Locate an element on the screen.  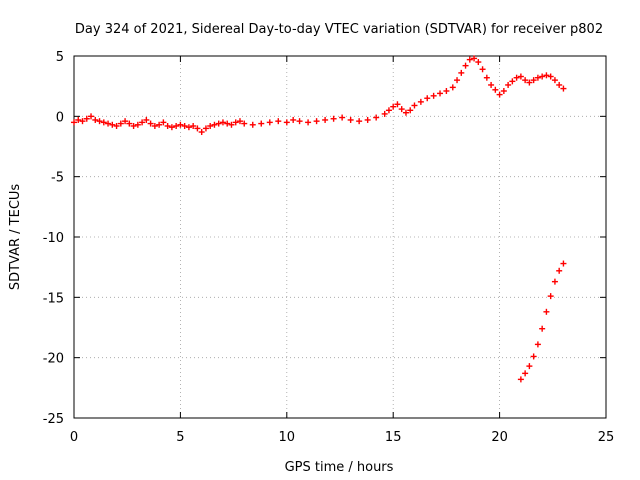
x-tick-label: 25 is located at coordinates (606, 437).